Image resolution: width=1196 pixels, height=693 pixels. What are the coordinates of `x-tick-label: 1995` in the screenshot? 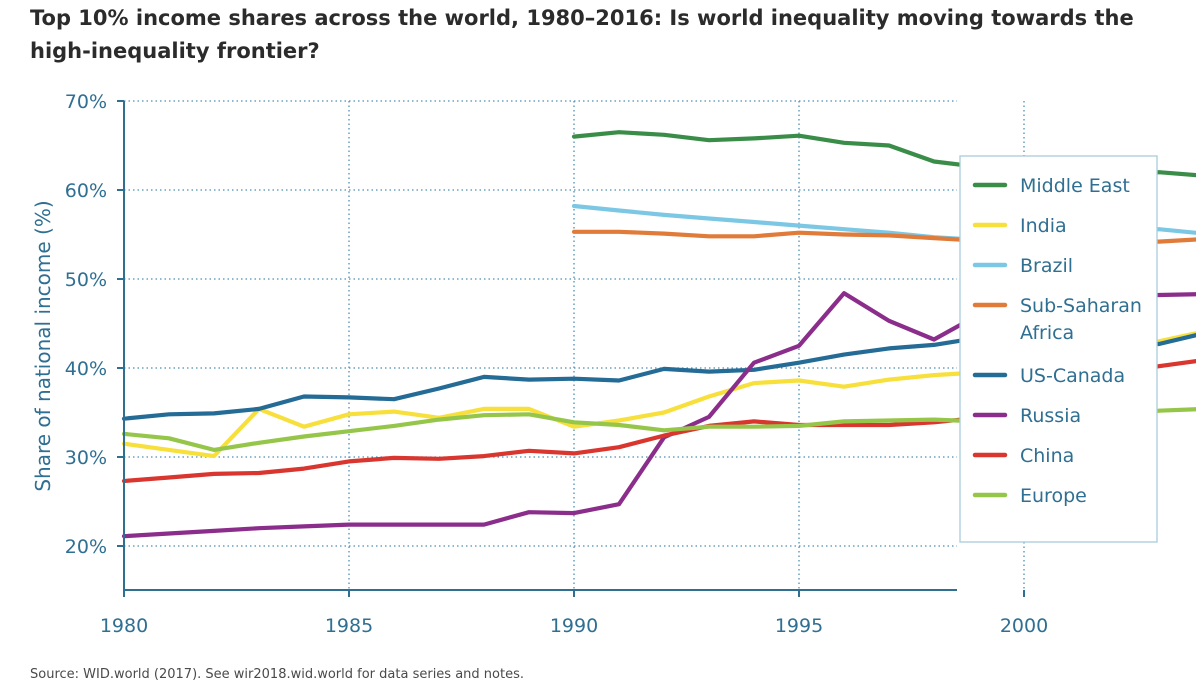 It's located at (799, 626).